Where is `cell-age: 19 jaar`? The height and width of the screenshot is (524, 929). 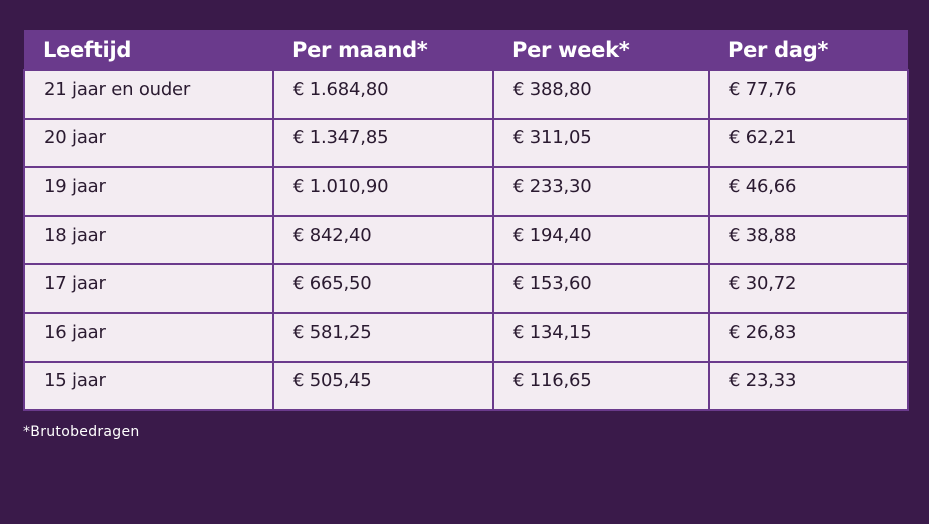 cell-age: 19 jaar is located at coordinates (148, 191).